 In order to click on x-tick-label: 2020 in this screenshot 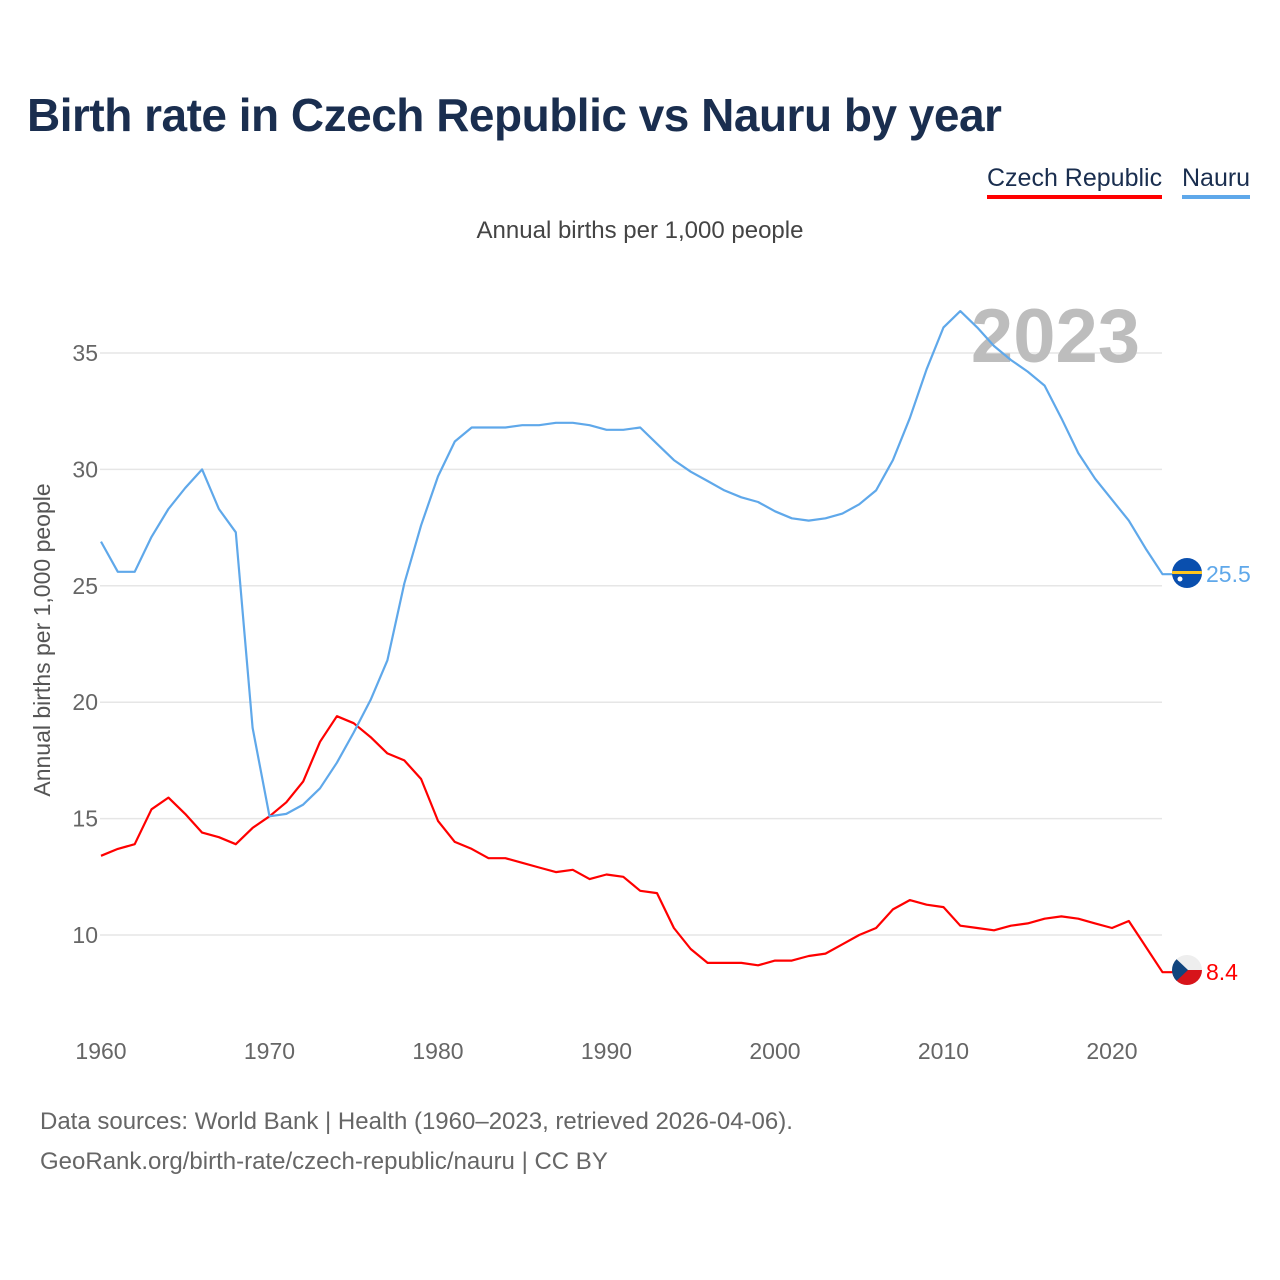, I will do `click(1111, 1051)`.